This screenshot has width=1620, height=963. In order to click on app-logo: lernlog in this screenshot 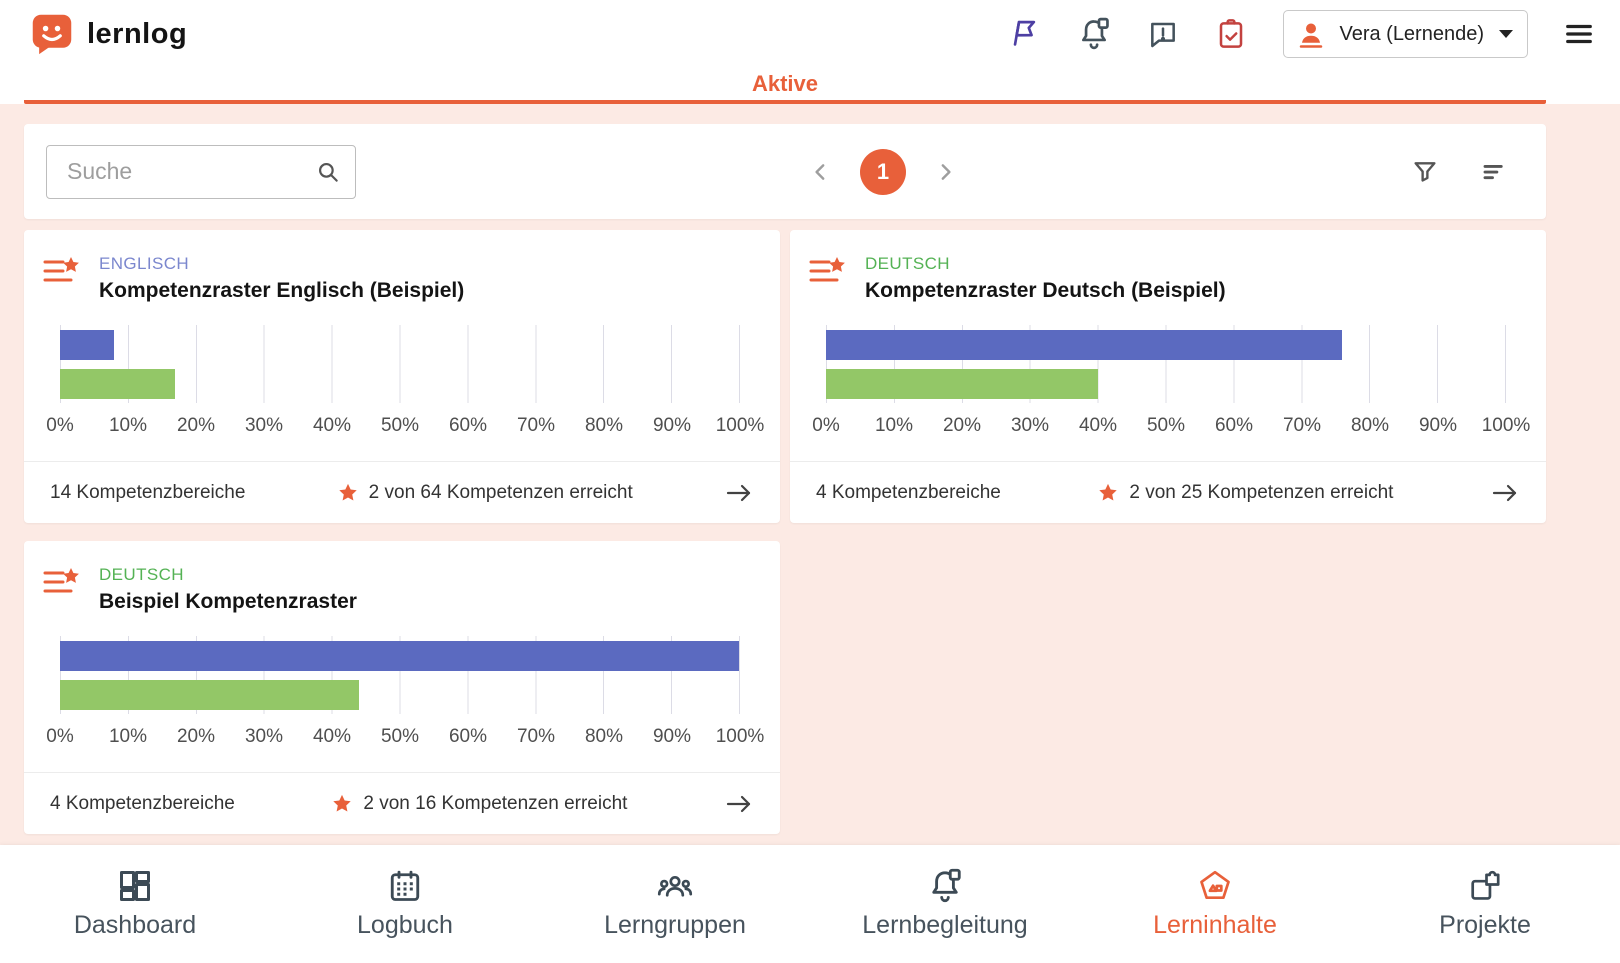, I will do `click(108, 34)`.